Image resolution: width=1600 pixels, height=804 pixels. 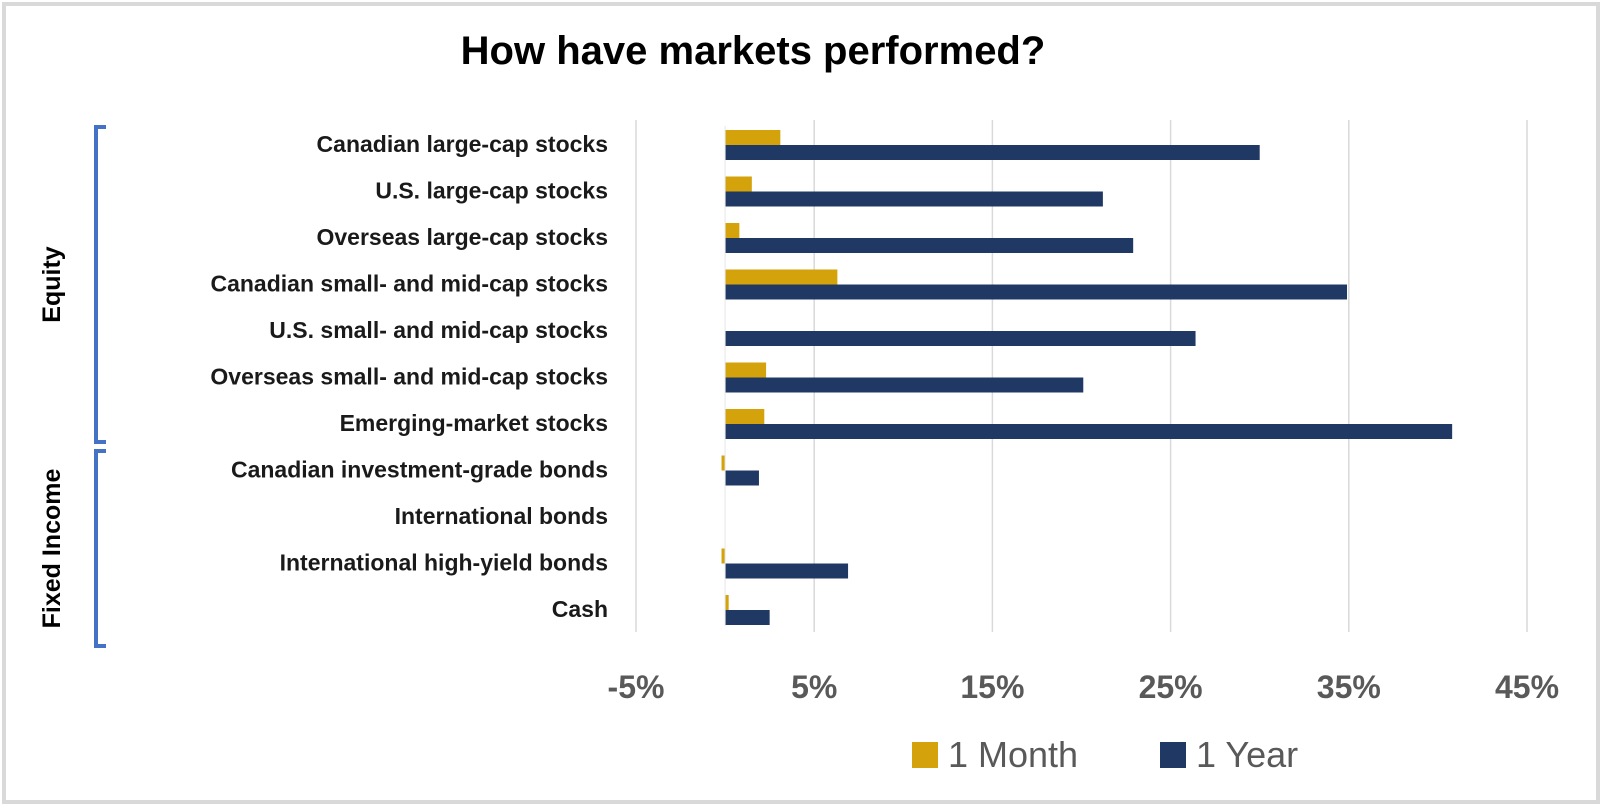 I want to click on category-label: Canadian large-cap stocks, so click(x=462, y=144).